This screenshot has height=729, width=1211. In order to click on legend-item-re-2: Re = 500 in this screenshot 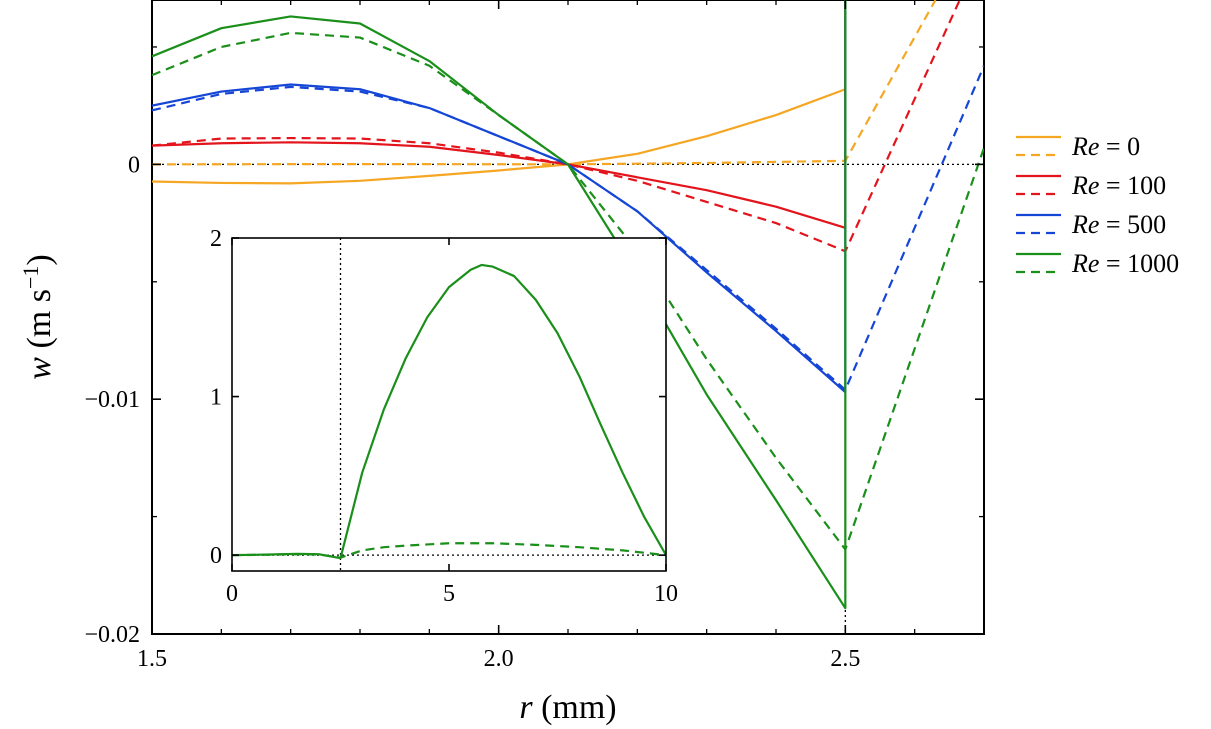, I will do `click(1091, 224)`.